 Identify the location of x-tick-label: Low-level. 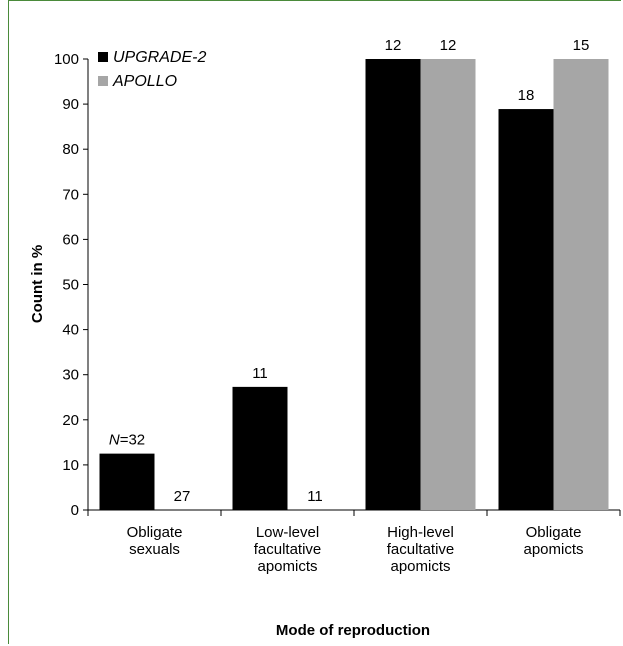
(287, 532).